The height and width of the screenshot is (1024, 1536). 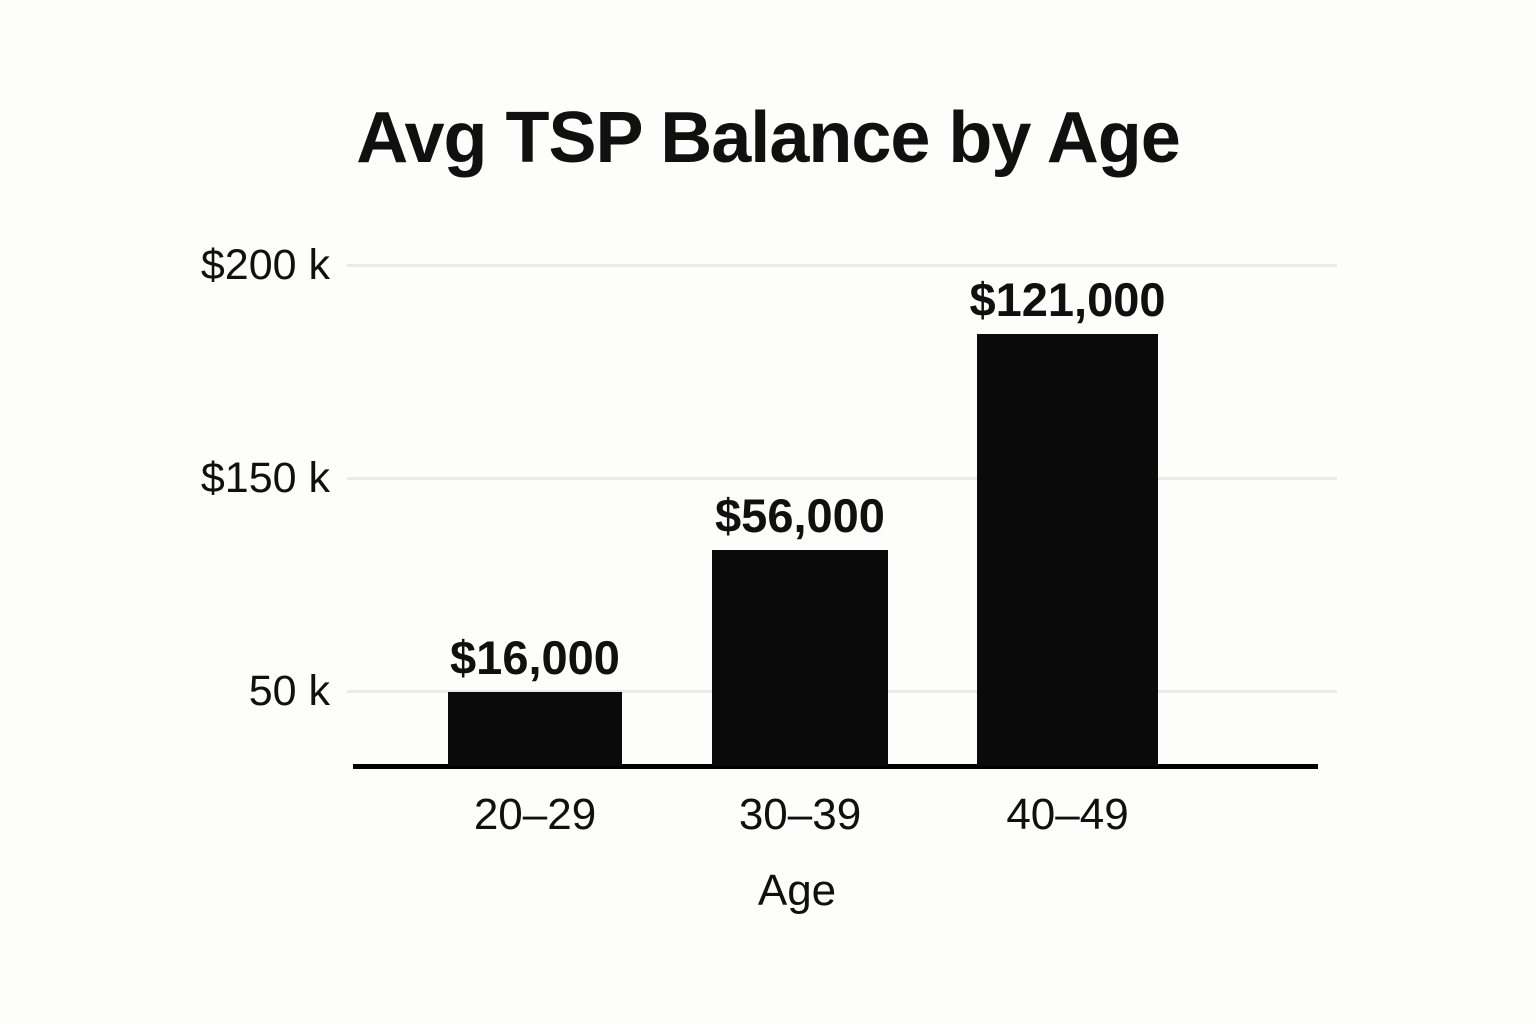 What do you see at coordinates (535, 814) in the screenshot?
I see `x-tick-label: 20–29` at bounding box center [535, 814].